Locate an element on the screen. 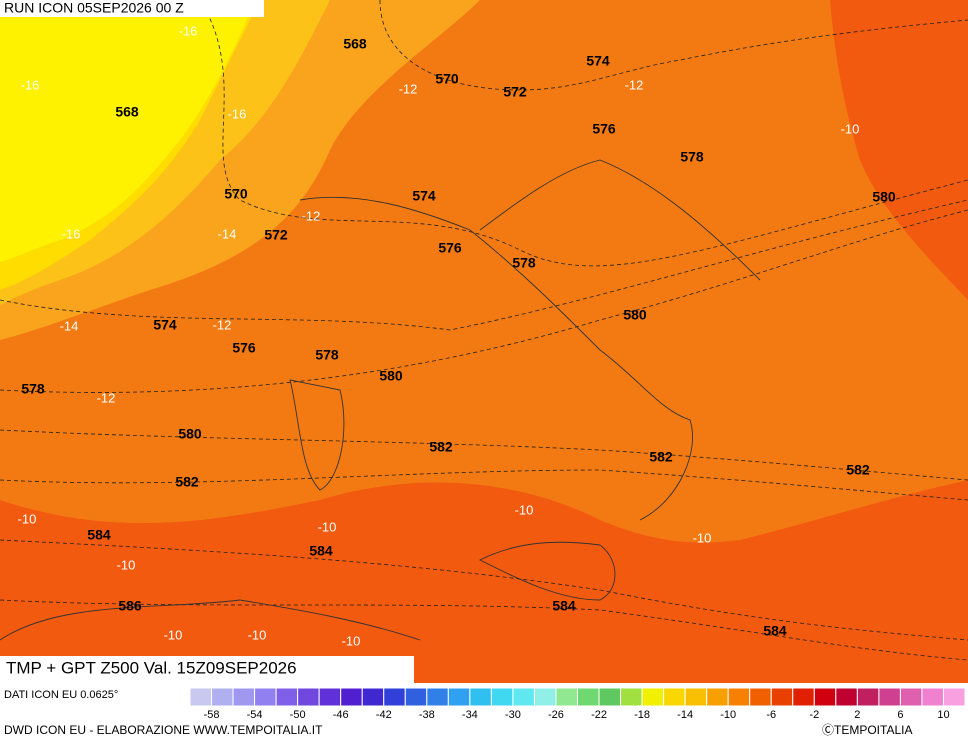  legend-tick-label: -18 is located at coordinates (642, 715).